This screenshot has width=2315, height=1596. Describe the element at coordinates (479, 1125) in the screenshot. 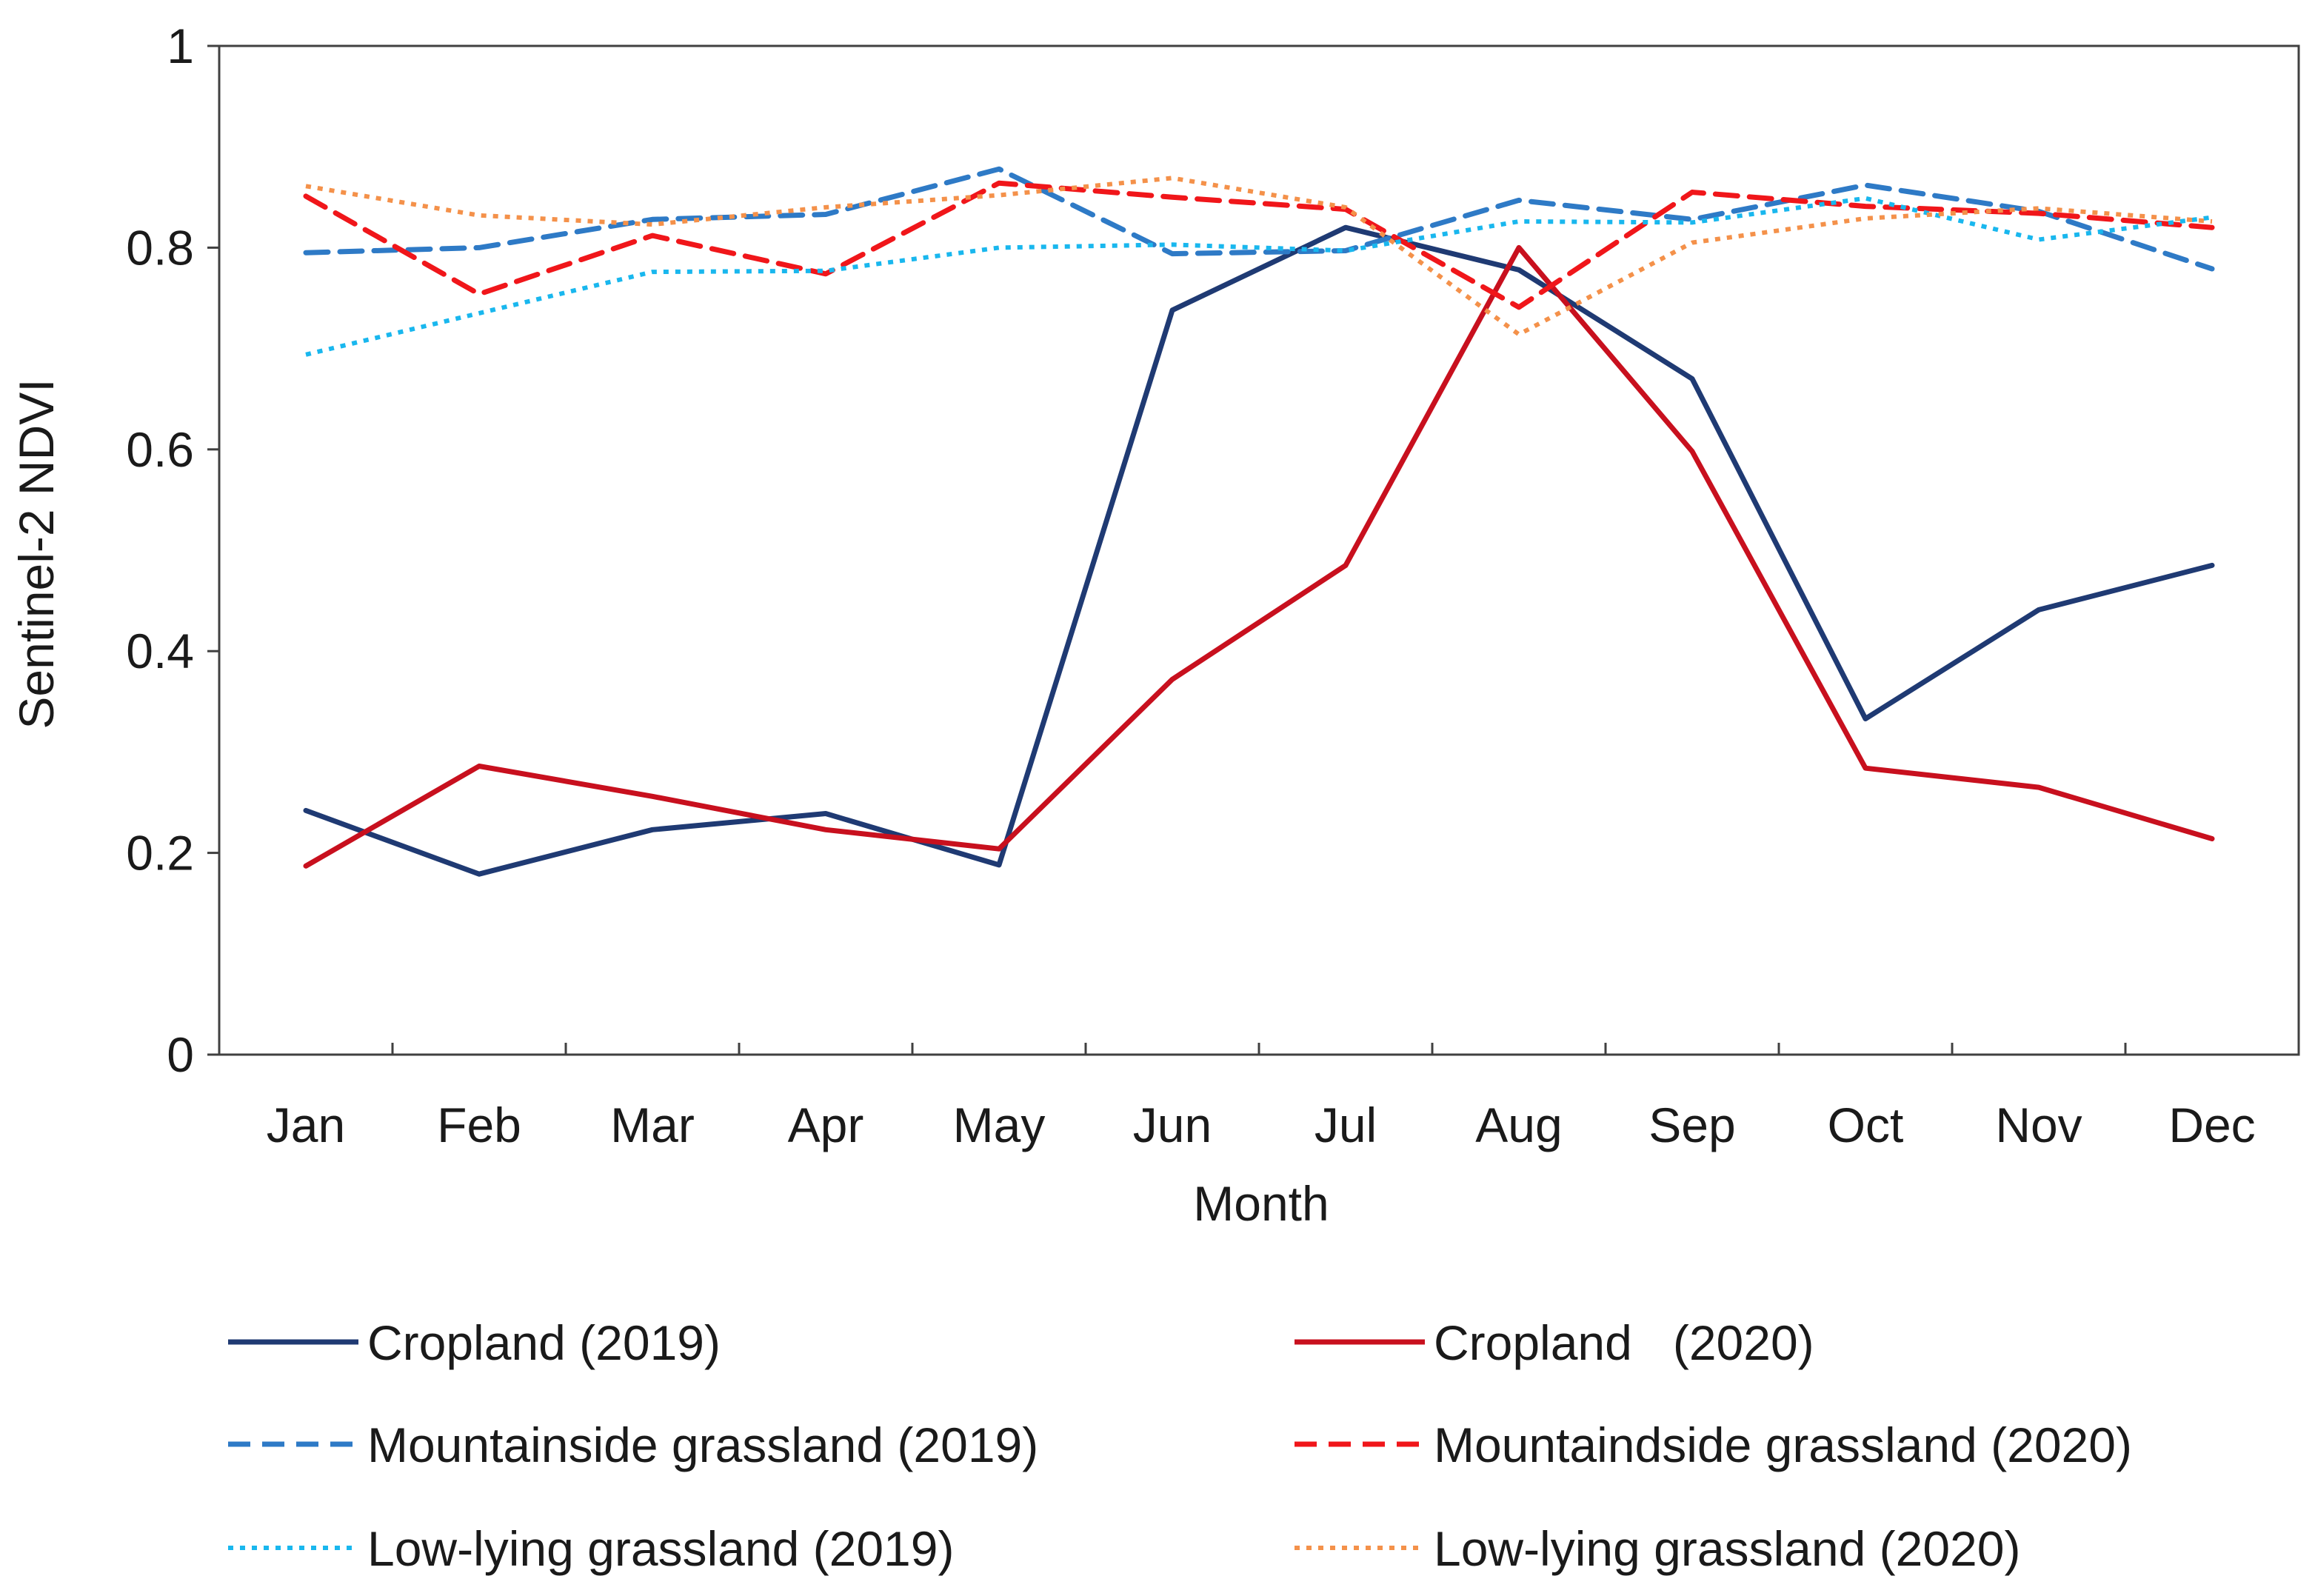

I see `x-tick-label-feb: Feb` at that location.